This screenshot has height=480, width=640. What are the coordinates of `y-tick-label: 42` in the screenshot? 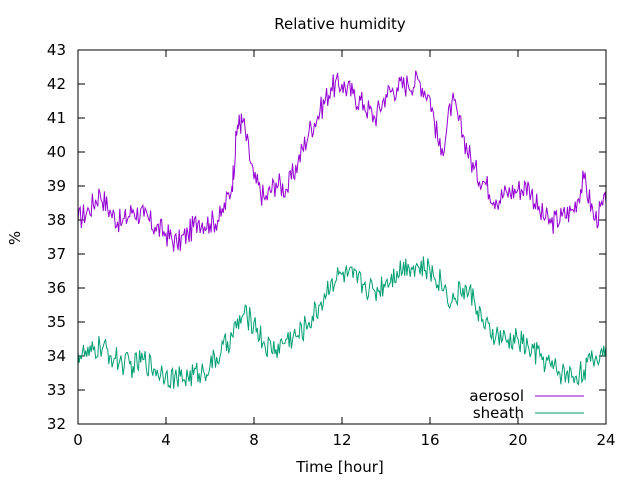 It's located at (56, 84).